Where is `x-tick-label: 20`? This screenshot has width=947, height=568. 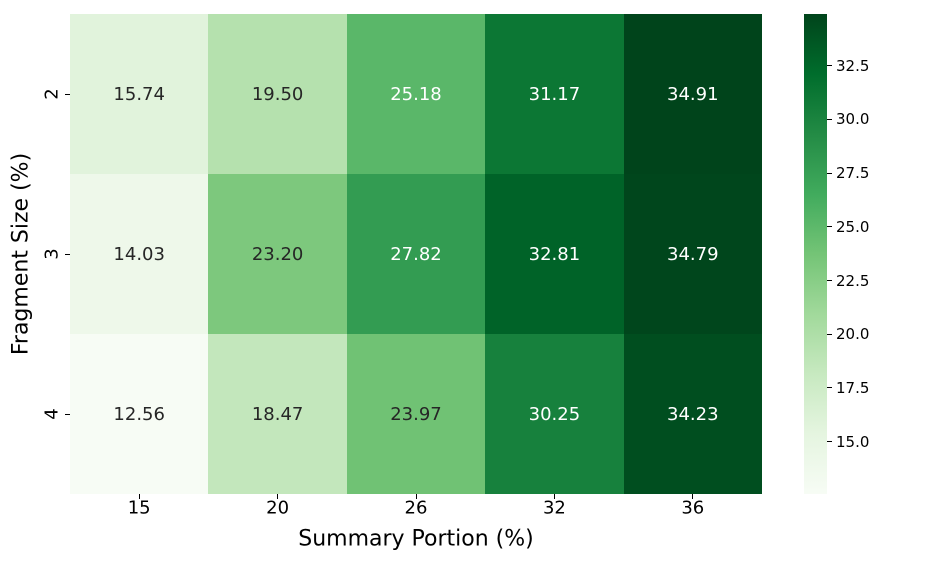
x-tick-label: 20 is located at coordinates (278, 508).